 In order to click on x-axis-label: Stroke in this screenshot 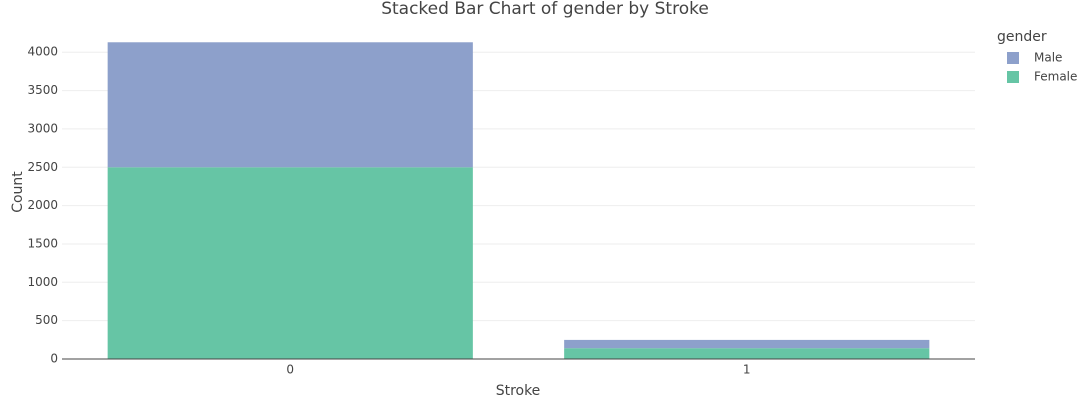, I will do `click(518, 391)`.